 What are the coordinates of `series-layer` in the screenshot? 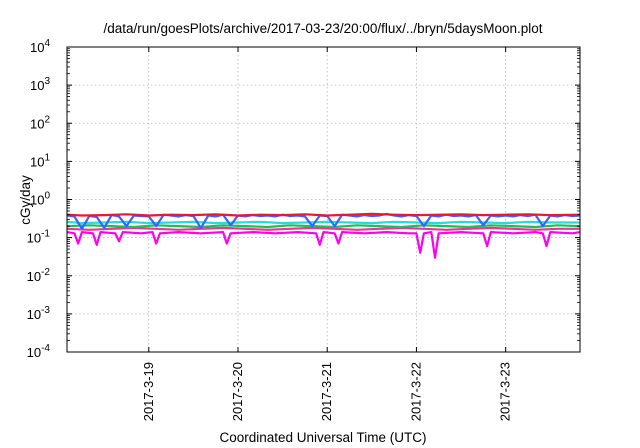 It's located at (323, 235).